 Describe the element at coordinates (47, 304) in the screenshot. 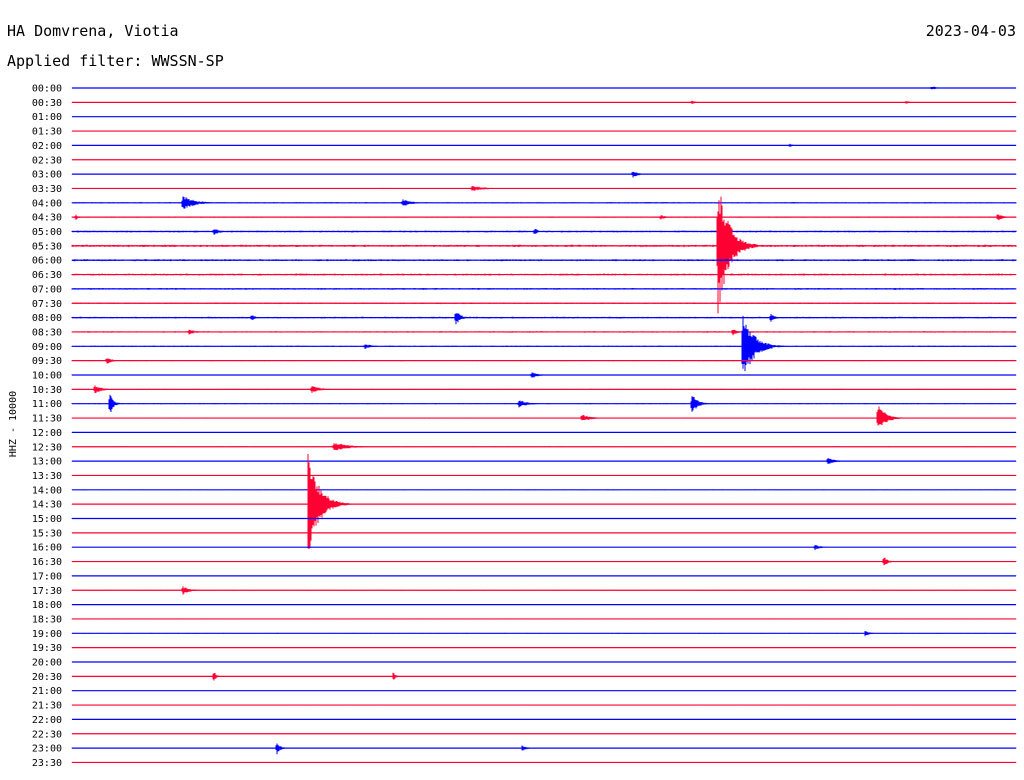

I see `time-tick-label: 07:30` at that location.